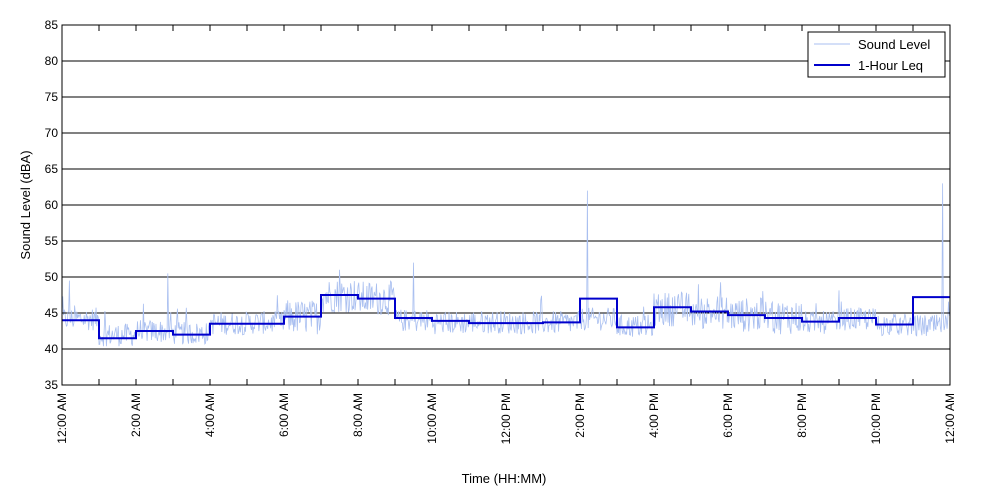  What do you see at coordinates (876, 418) in the screenshot?
I see `x-tick-label: 10:00 PM` at bounding box center [876, 418].